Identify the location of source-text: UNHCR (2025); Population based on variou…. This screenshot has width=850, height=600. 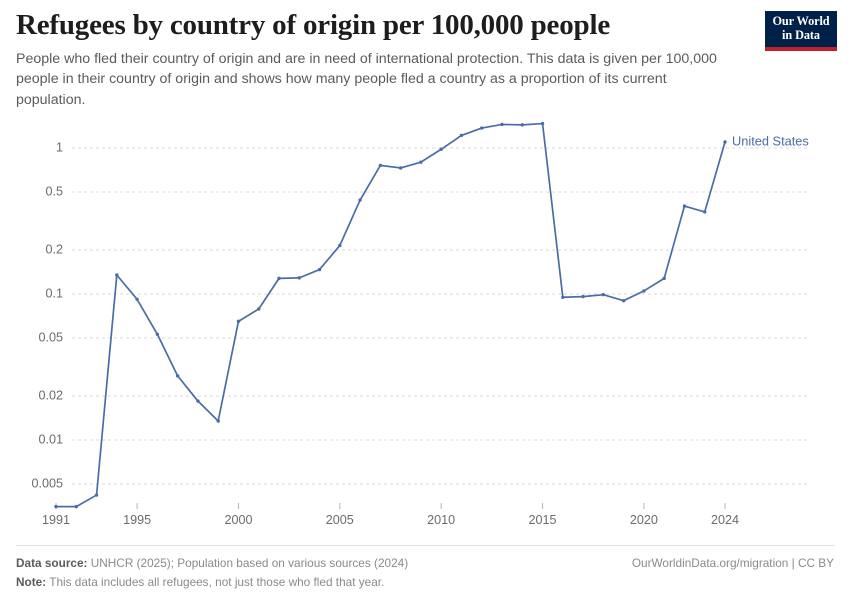
(249, 562).